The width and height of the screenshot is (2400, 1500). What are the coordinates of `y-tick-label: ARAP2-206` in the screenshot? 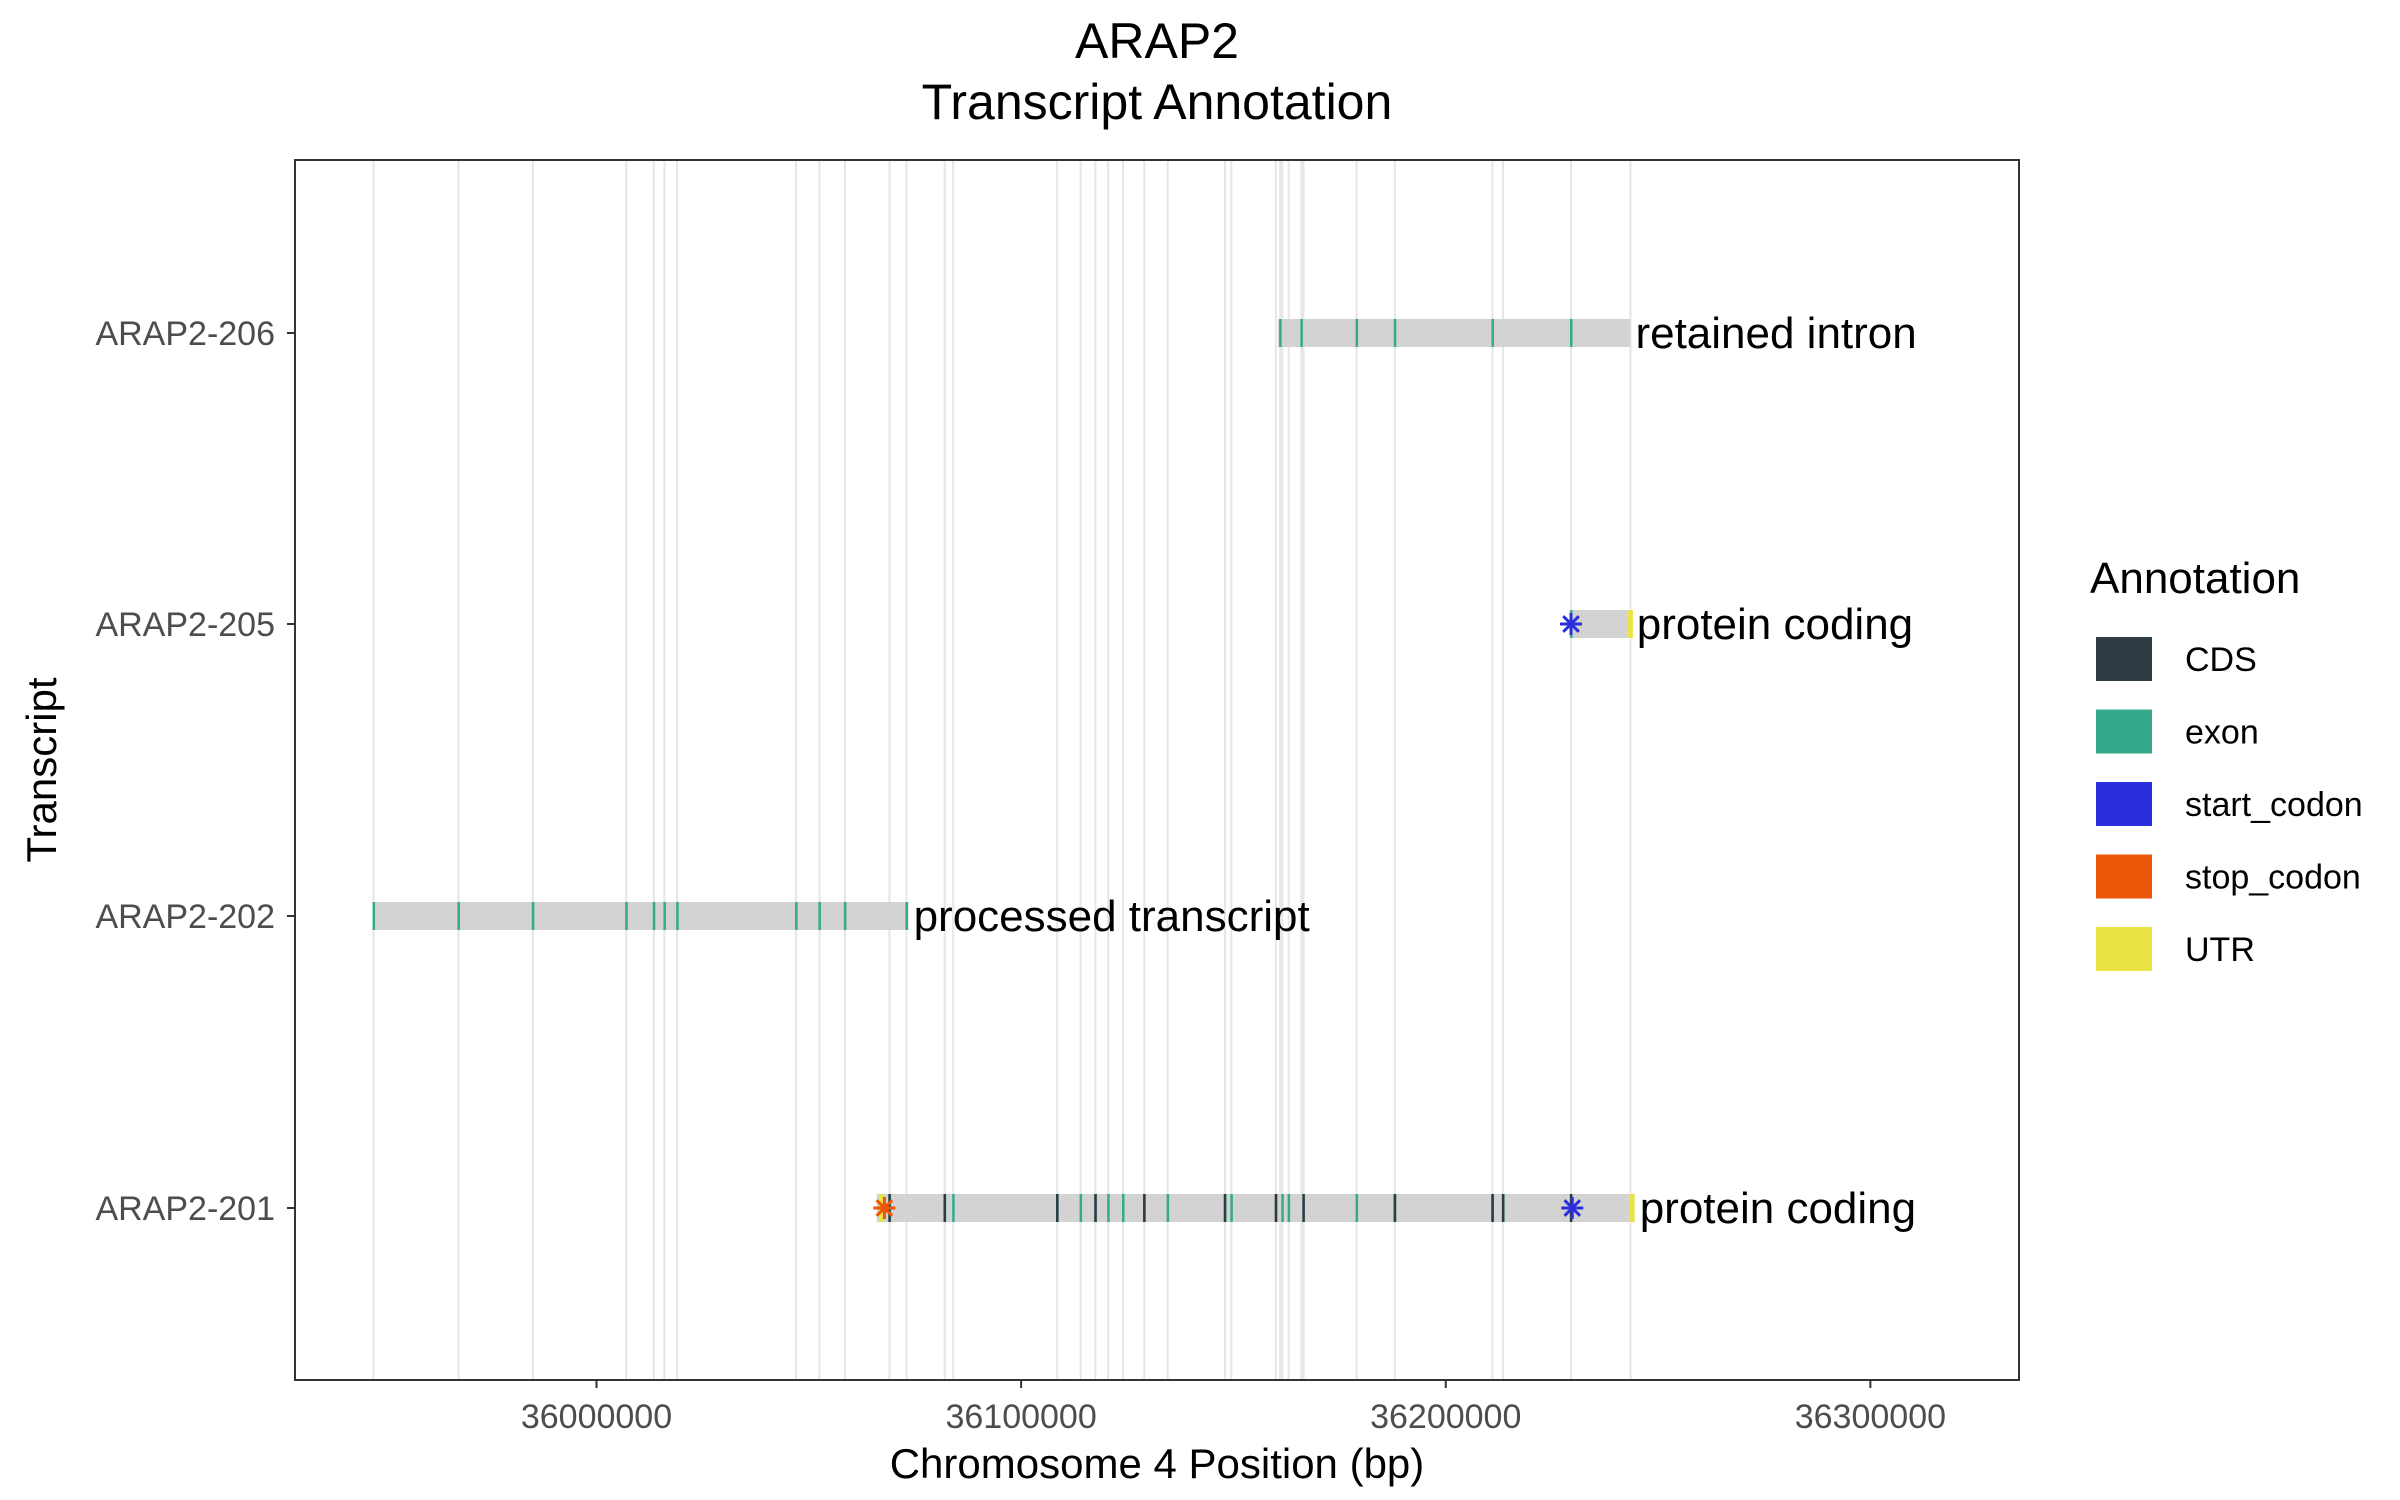 It's located at (185, 334).